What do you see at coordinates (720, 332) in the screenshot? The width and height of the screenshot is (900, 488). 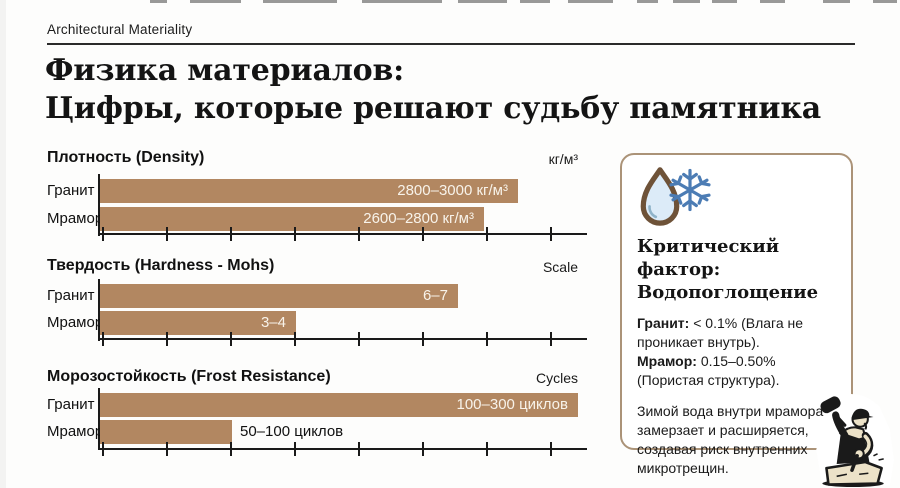 I see `granite-stat-text: < 0.1% (Влага не проникает внутрь).` at bounding box center [720, 332].